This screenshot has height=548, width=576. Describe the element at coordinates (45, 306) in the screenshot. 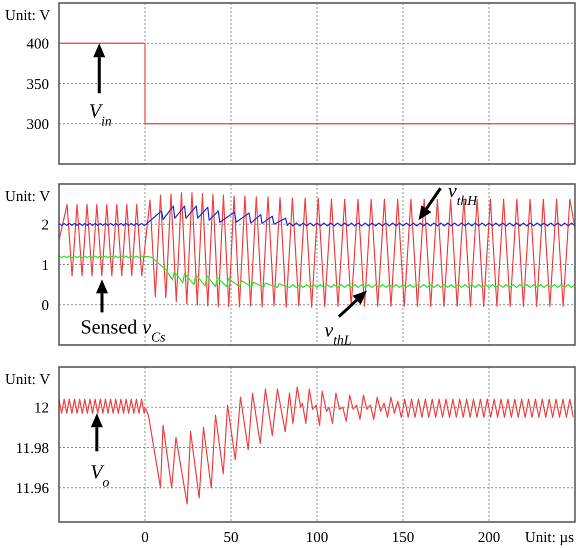

I see `y-tick-label: 0` at that location.